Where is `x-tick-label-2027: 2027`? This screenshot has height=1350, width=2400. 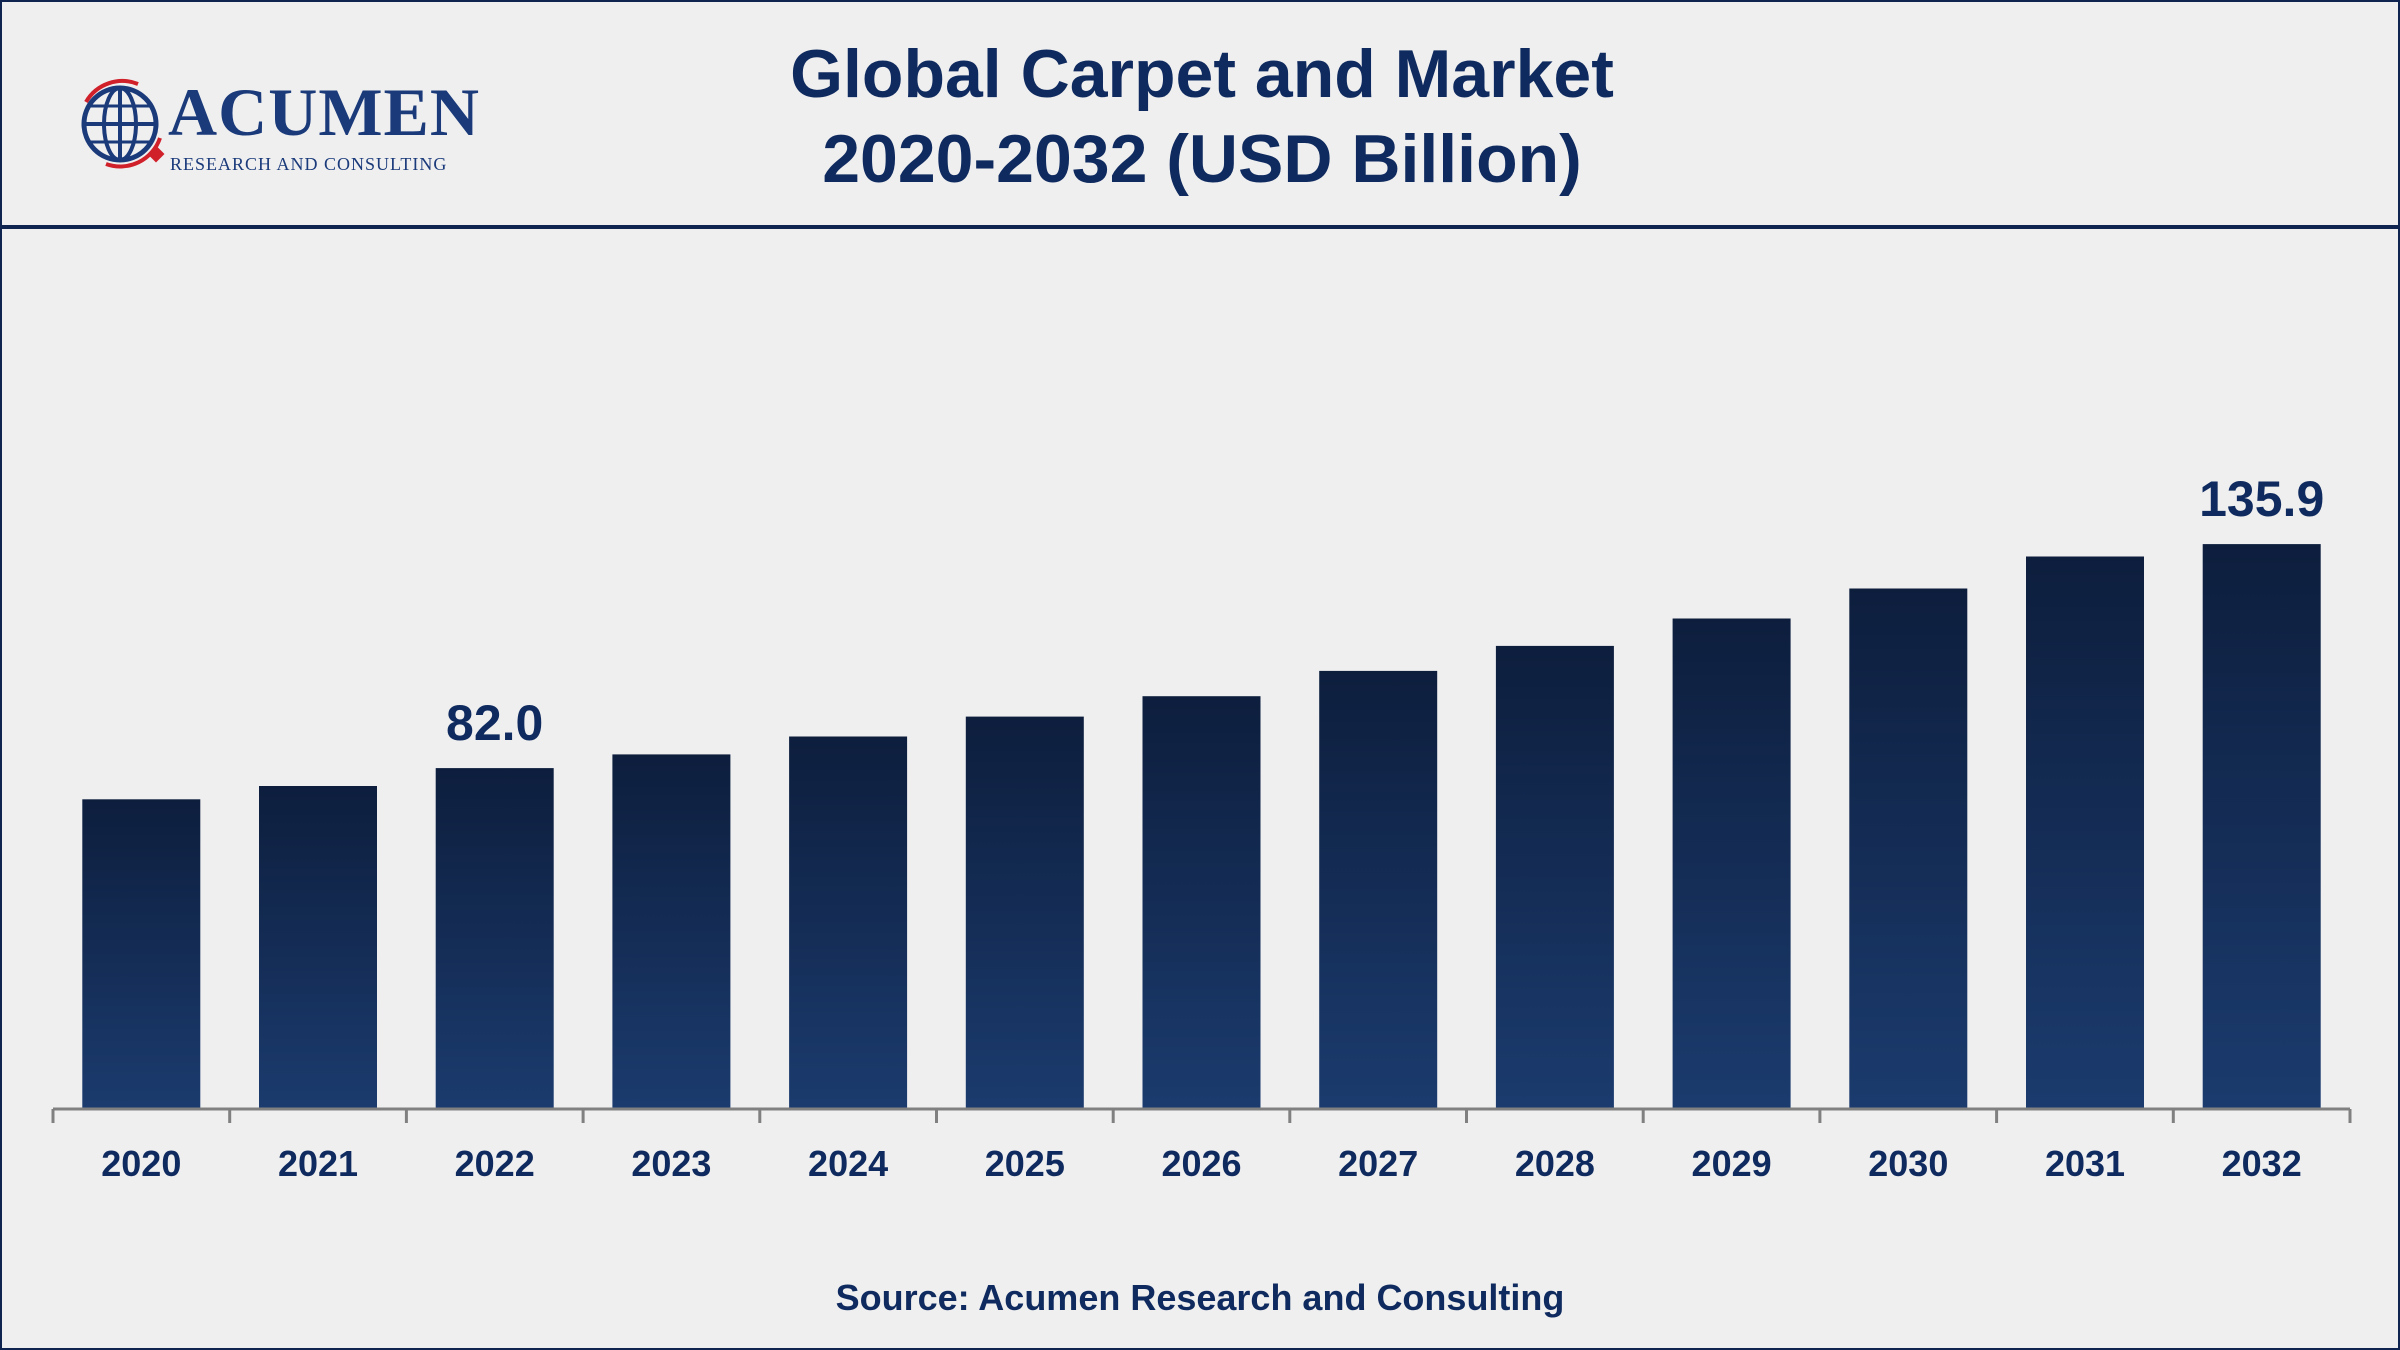 x-tick-label-2027: 2027 is located at coordinates (1378, 1163).